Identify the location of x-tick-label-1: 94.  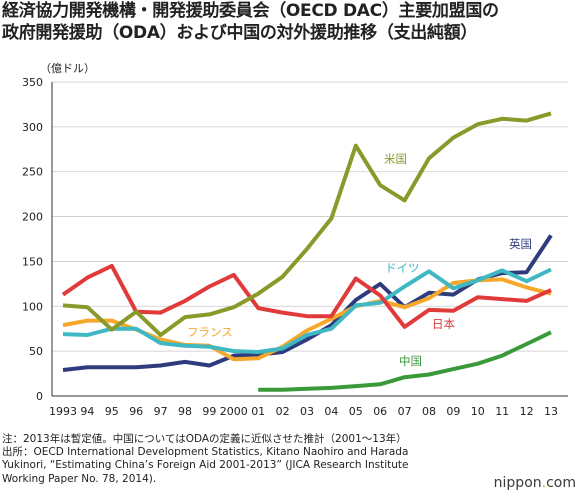
(87, 411).